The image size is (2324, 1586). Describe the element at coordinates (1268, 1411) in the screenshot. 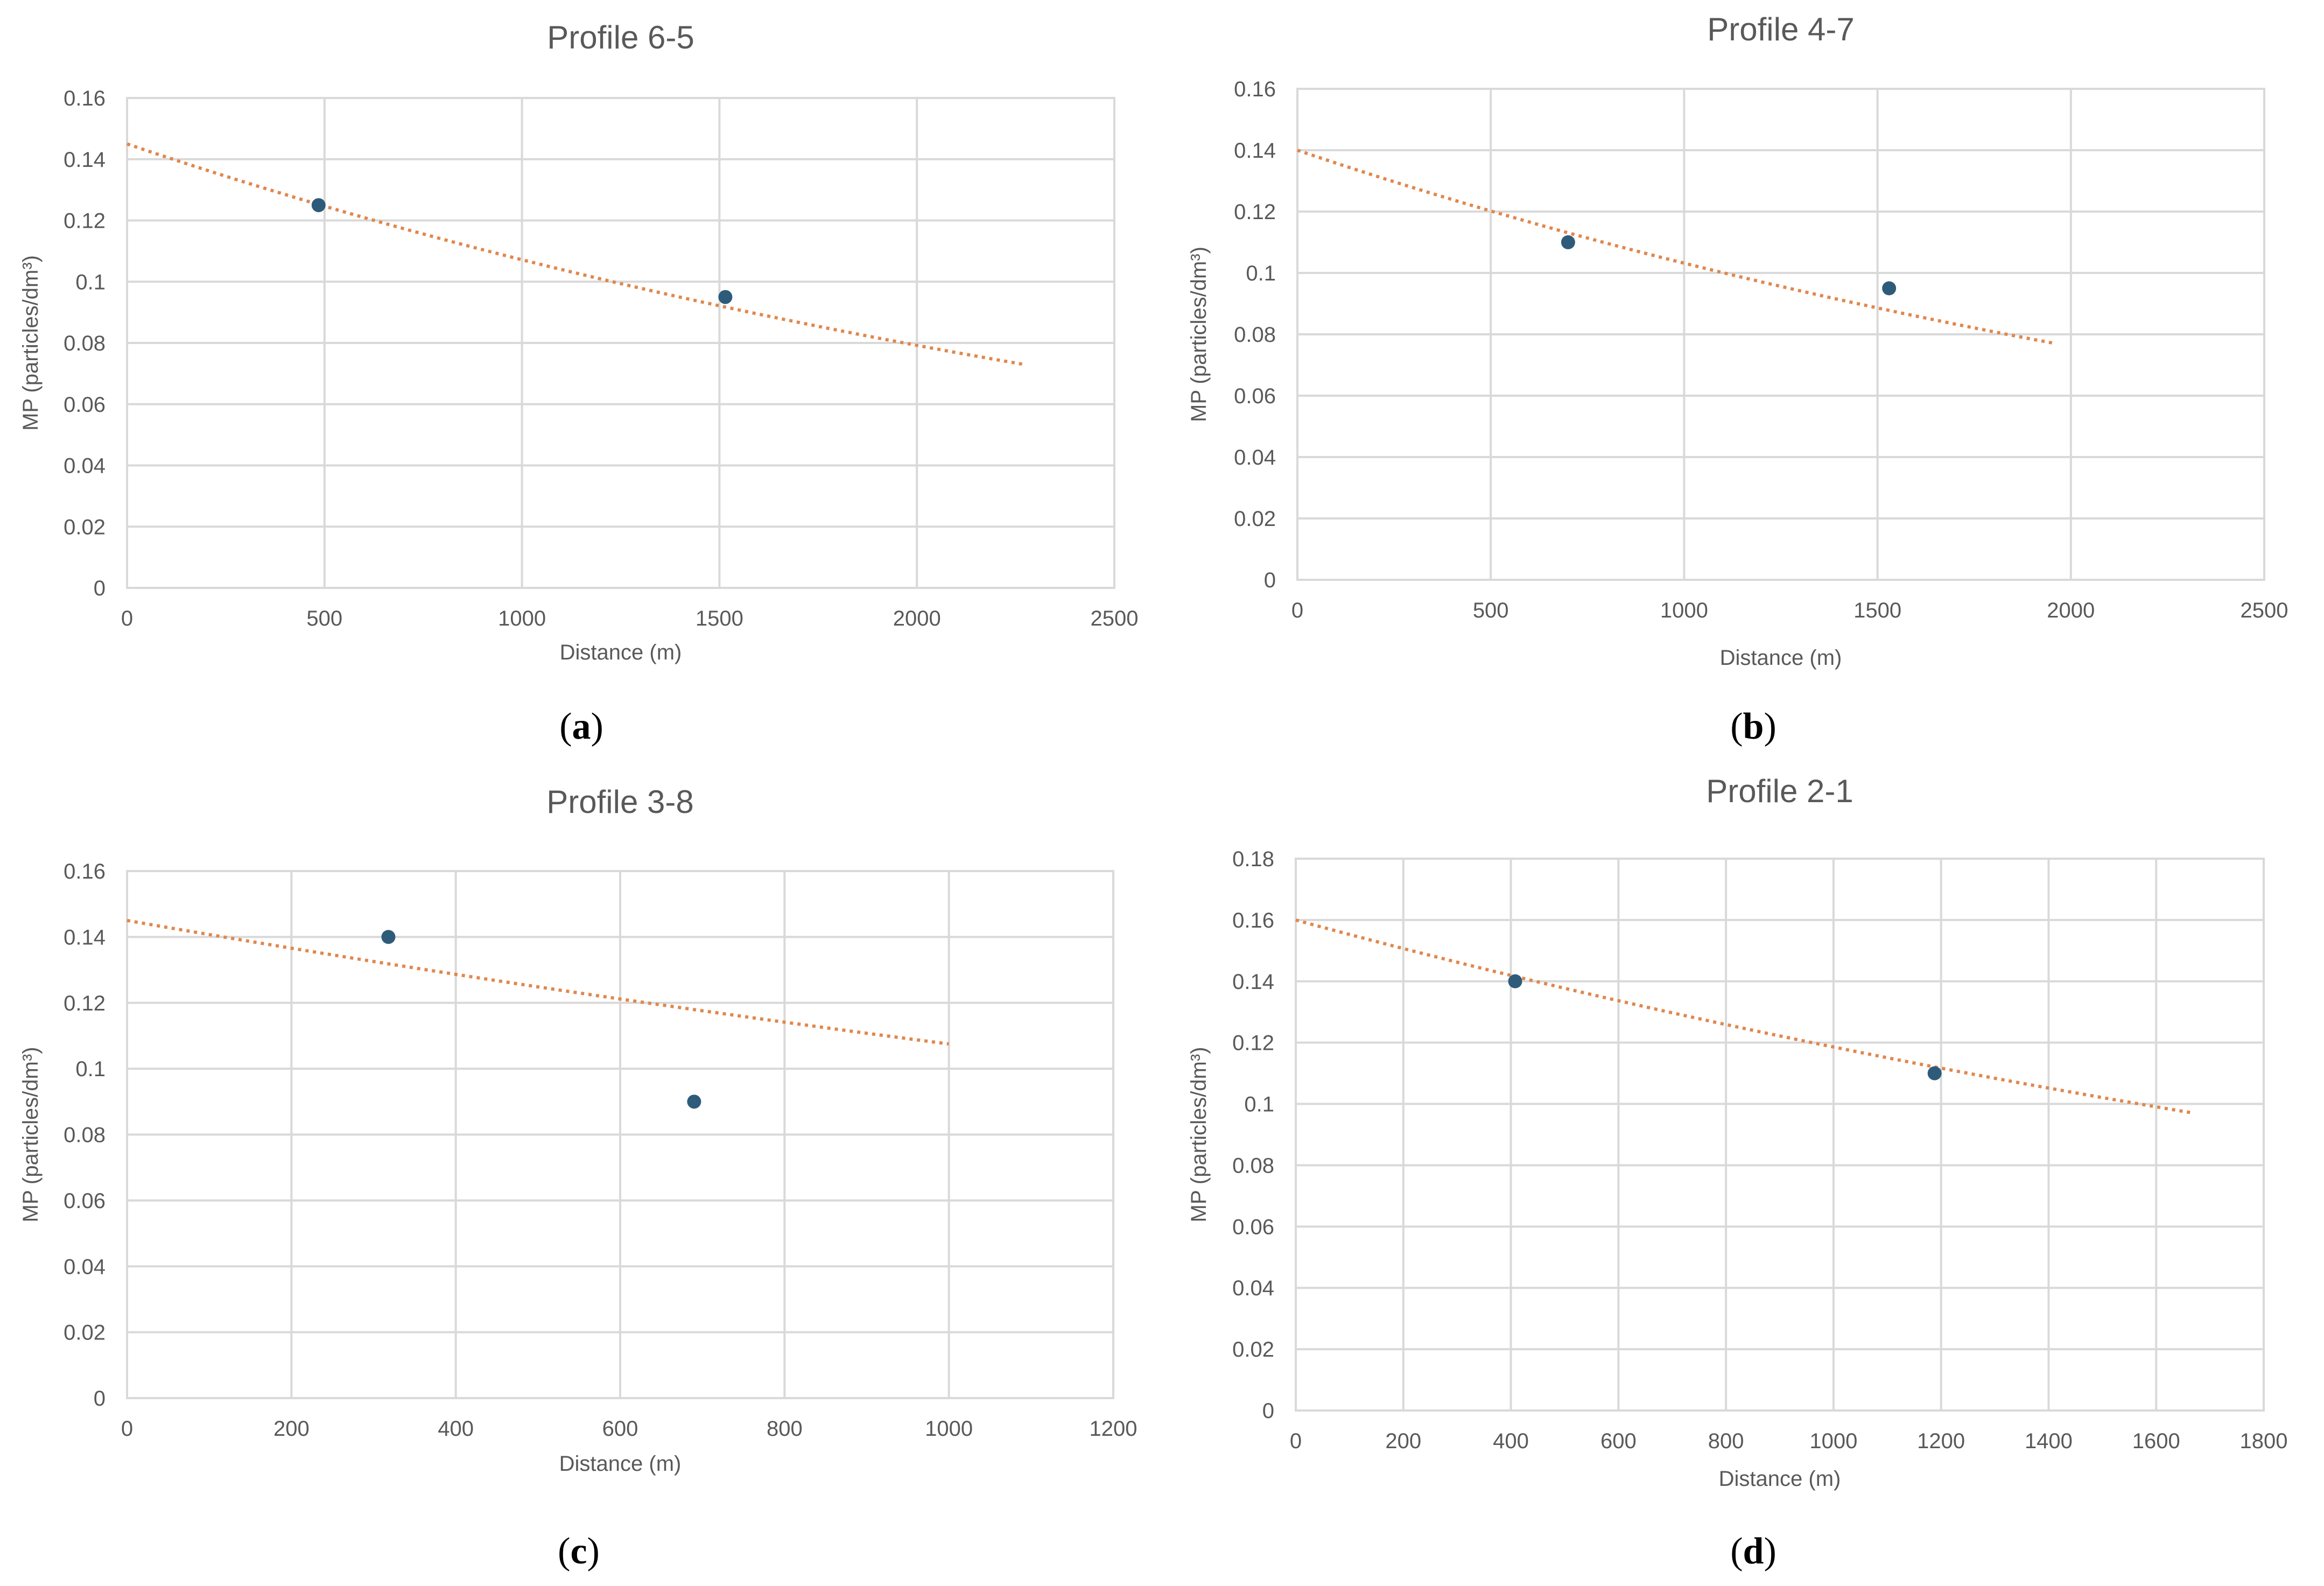

I see `y-tick-label-d: 0` at that location.